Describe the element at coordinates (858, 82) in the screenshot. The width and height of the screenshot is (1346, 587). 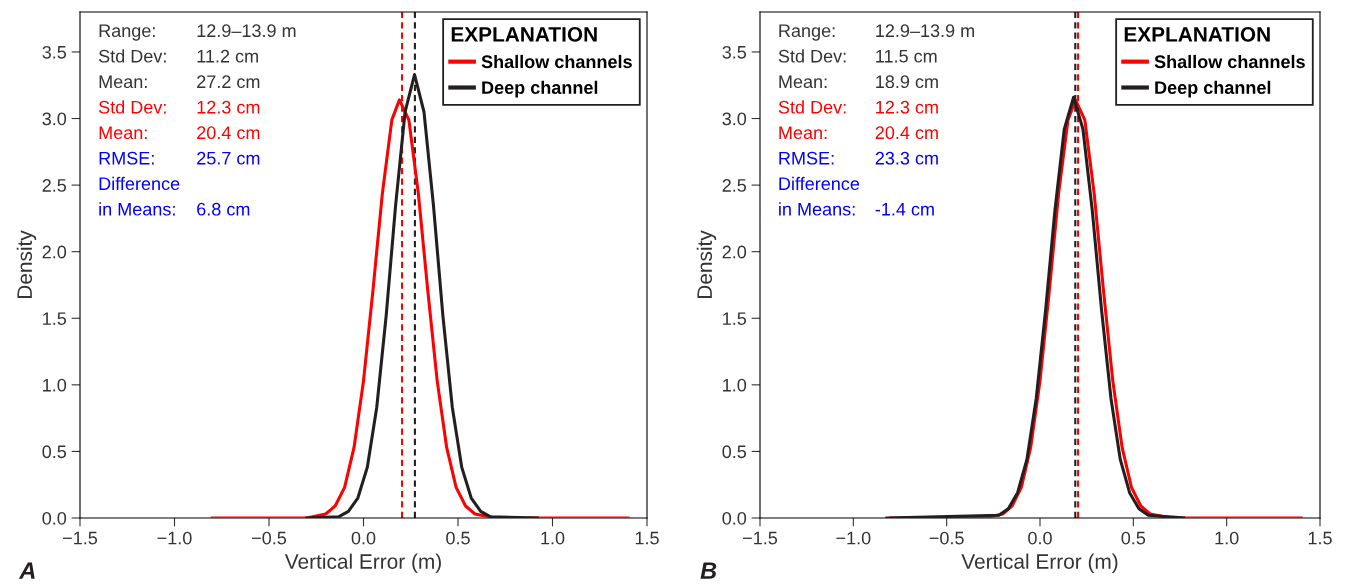
I see `text: Mean: 18.9 cm` at that location.